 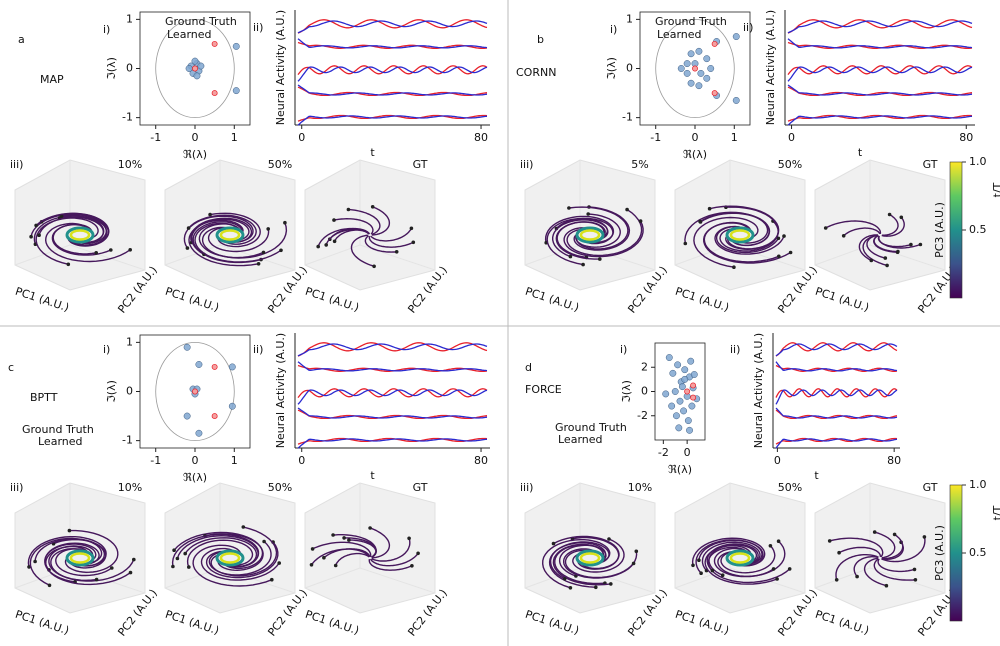 I want to click on colorbar-title: t/T, so click(x=995, y=189).